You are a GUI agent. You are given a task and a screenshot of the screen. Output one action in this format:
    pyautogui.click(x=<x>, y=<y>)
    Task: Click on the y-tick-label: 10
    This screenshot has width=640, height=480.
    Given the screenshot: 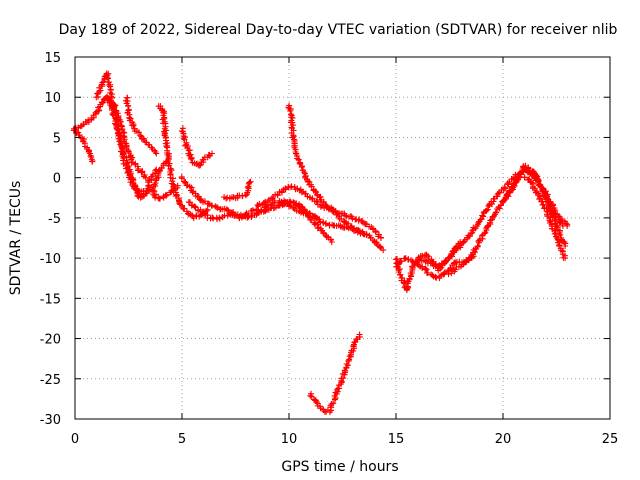 What is the action you would take?
    pyautogui.click(x=52, y=98)
    